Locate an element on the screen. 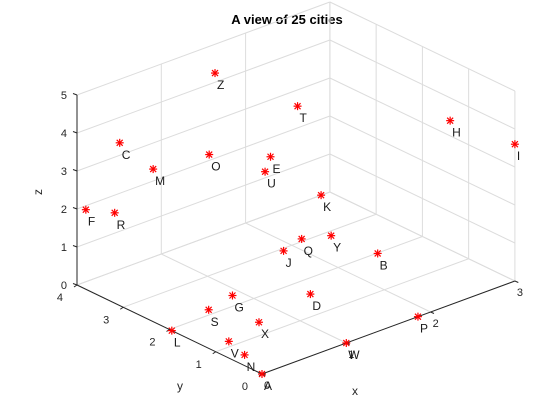 Image resolution: width=560 pixels, height=420 pixels. z-tick-label: 0 is located at coordinates (64, 286).